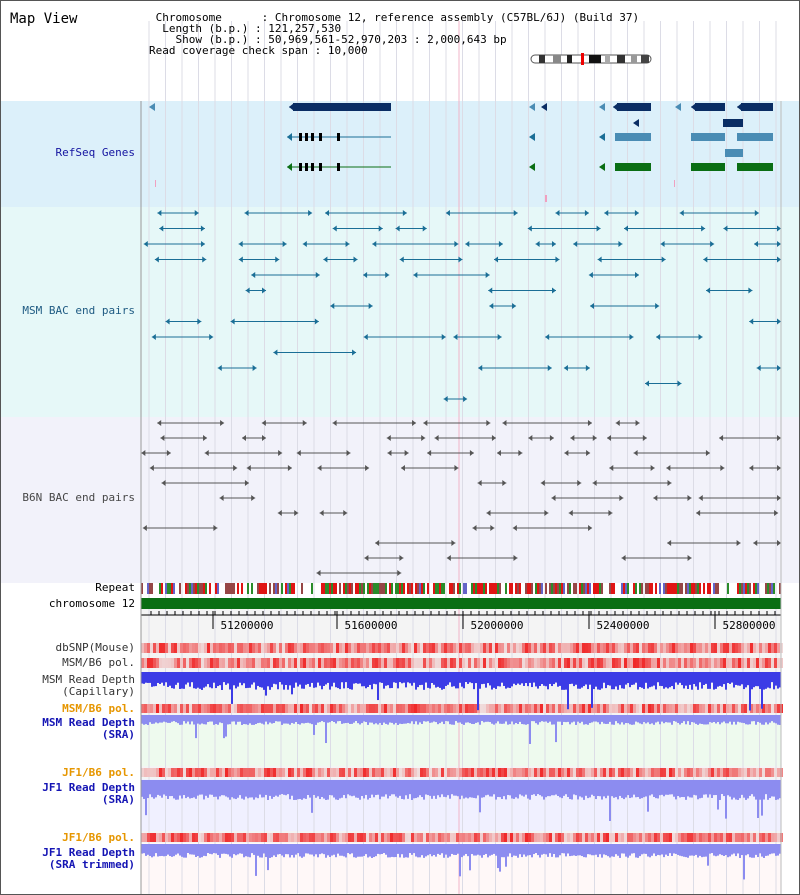 Image resolution: width=800 pixels, height=895 pixels. I want to click on gene-body, so click(710, 107).